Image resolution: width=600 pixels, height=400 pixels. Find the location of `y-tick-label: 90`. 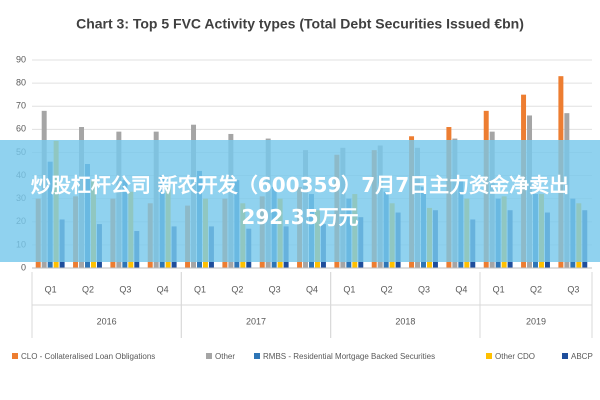

y-tick-label: 90 is located at coordinates (21, 59).